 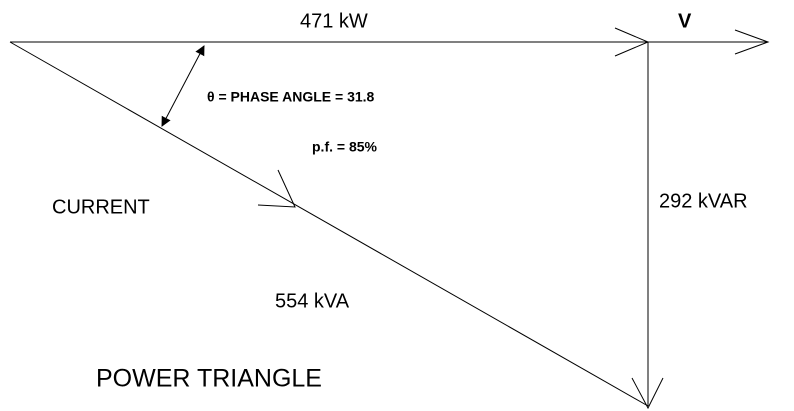 I want to click on arrowhead, so click(x=647, y=393).